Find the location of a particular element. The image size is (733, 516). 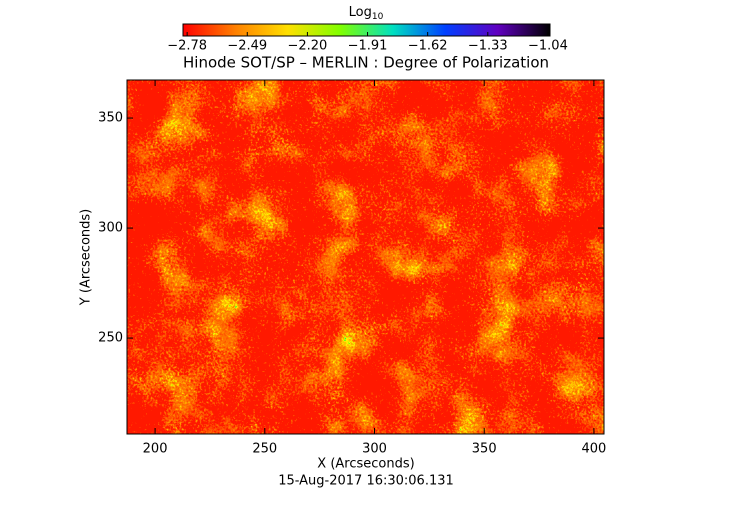

x-axis-label: X (Arcseconds) is located at coordinates (365, 464).